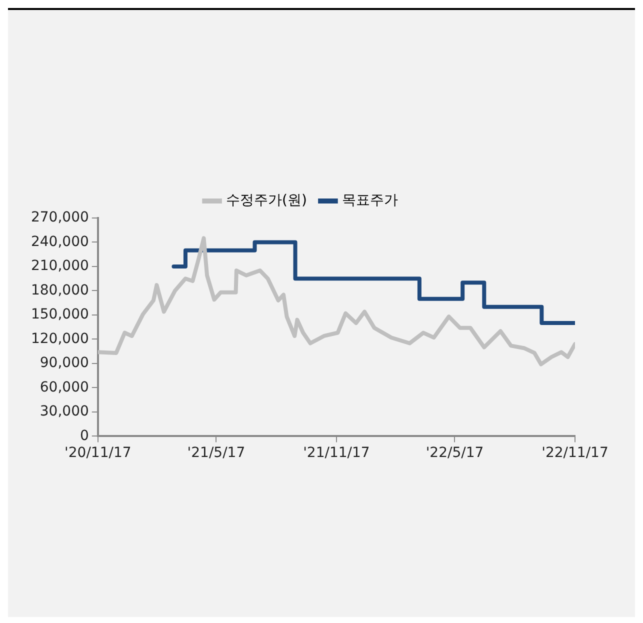 The image size is (643, 623). Describe the element at coordinates (59, 338) in the screenshot. I see `y-tick-label: 120,000` at that location.